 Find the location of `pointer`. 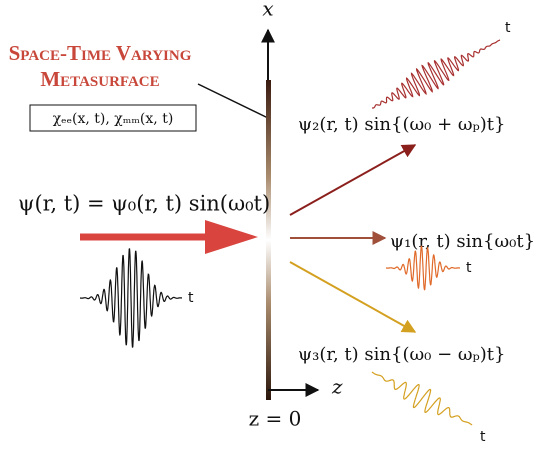

pointer is located at coordinates (233, 101).